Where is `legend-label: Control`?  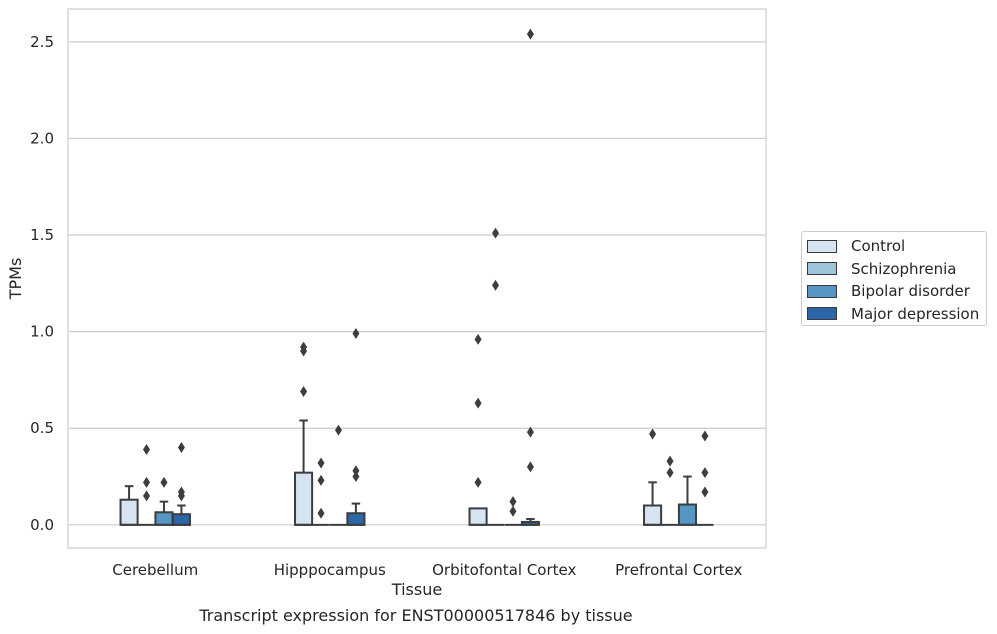
legend-label: Control is located at coordinates (878, 246).